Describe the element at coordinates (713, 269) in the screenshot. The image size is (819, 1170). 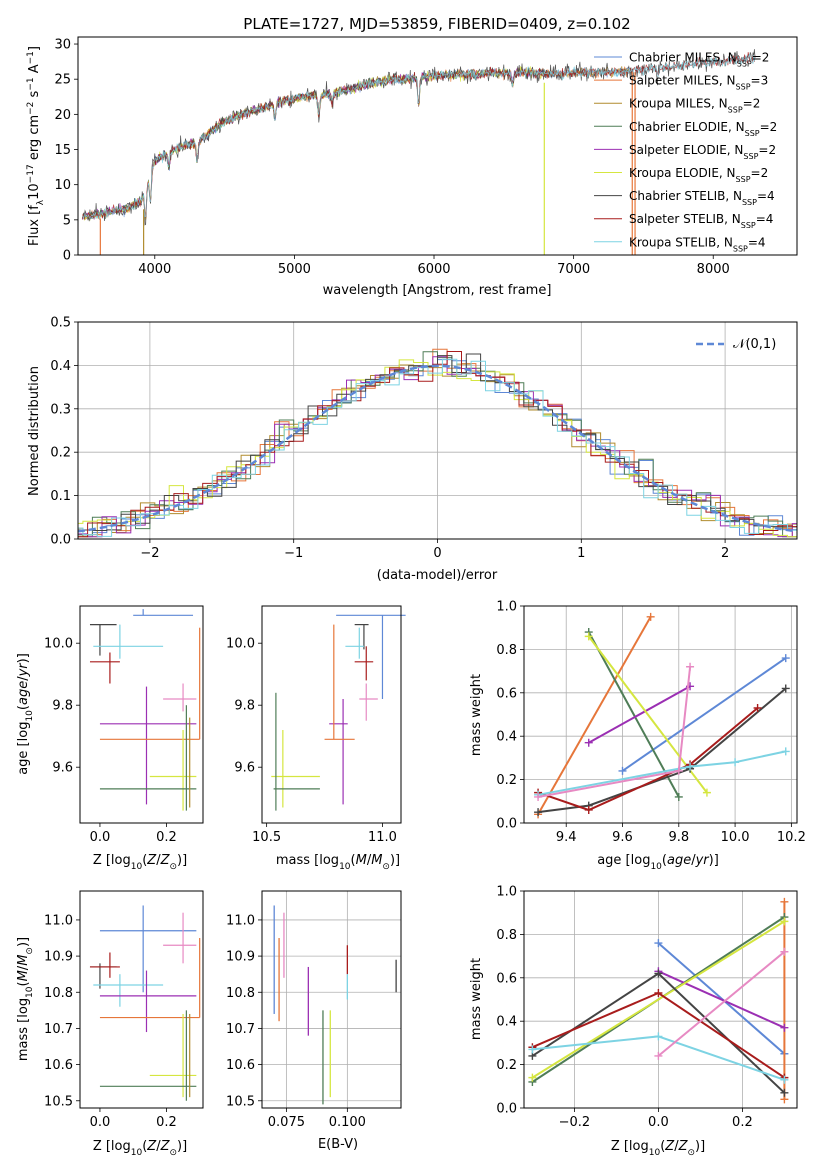
I see `x-tick-label: 8000` at that location.